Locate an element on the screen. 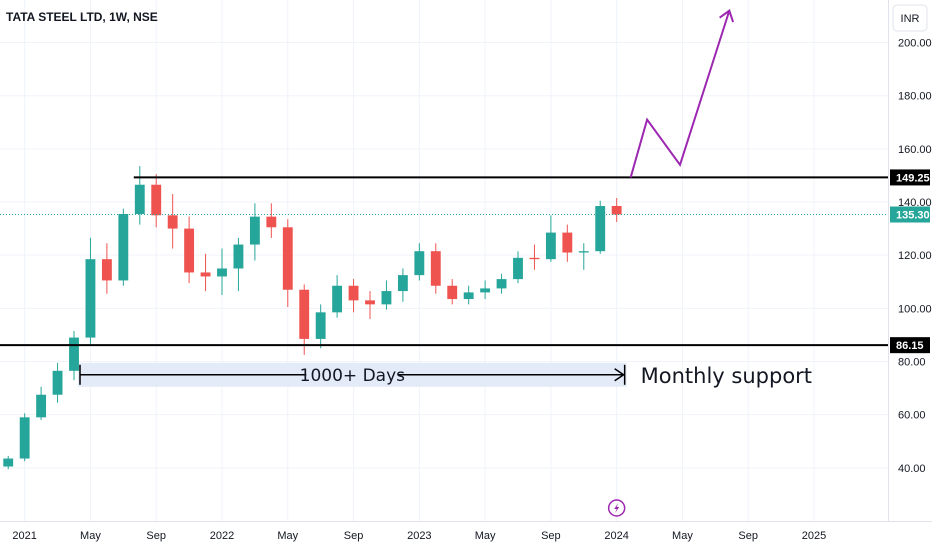 This screenshot has height=550, width=932. x-tick-label: 2023 is located at coordinates (419, 536).